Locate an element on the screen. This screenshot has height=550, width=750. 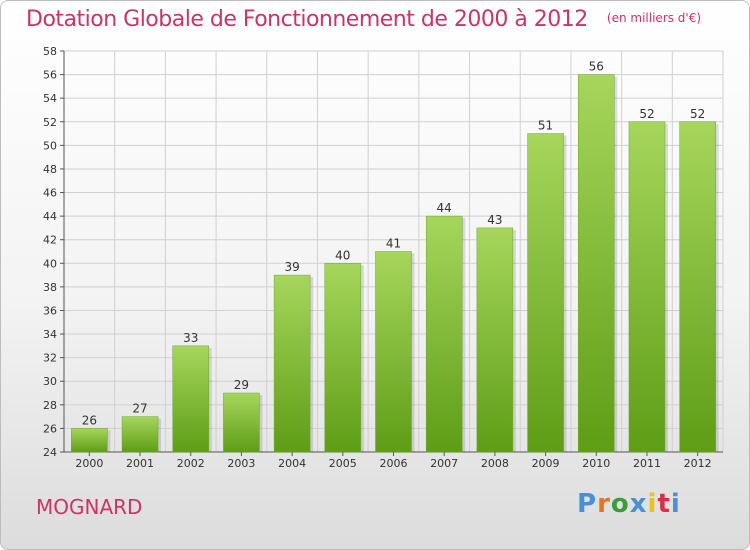
x-tick-label: 2005 is located at coordinates (343, 463).